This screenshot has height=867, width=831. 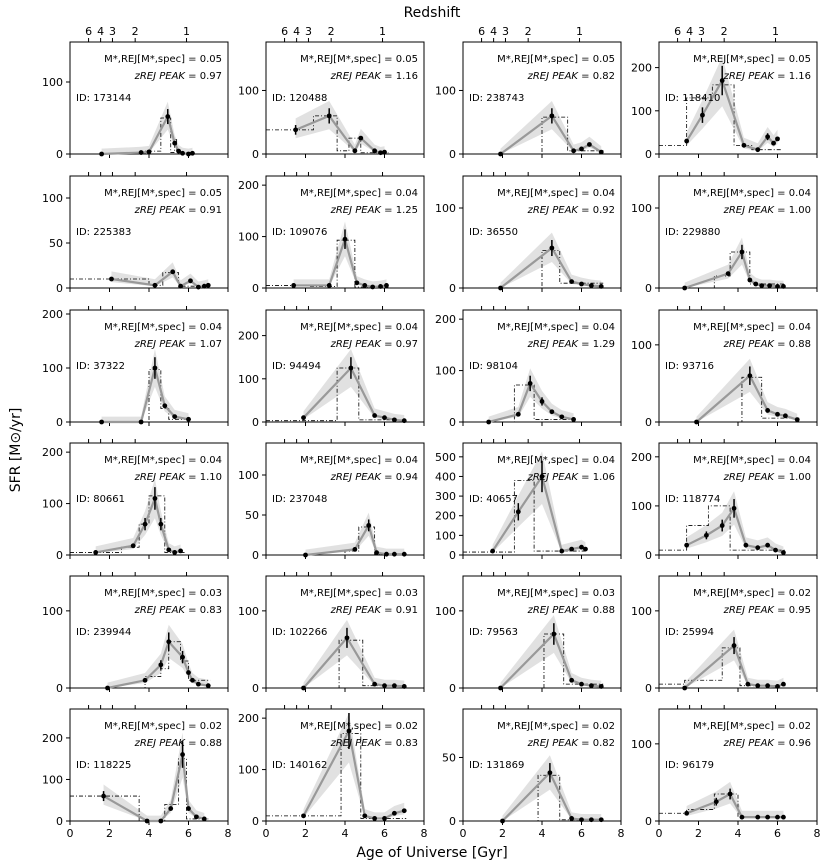 What do you see at coordinates (163, 193) in the screenshot?
I see `mass-ratio-annotation: M*,REJ[M*,spec] = 0.05` at bounding box center [163, 193].